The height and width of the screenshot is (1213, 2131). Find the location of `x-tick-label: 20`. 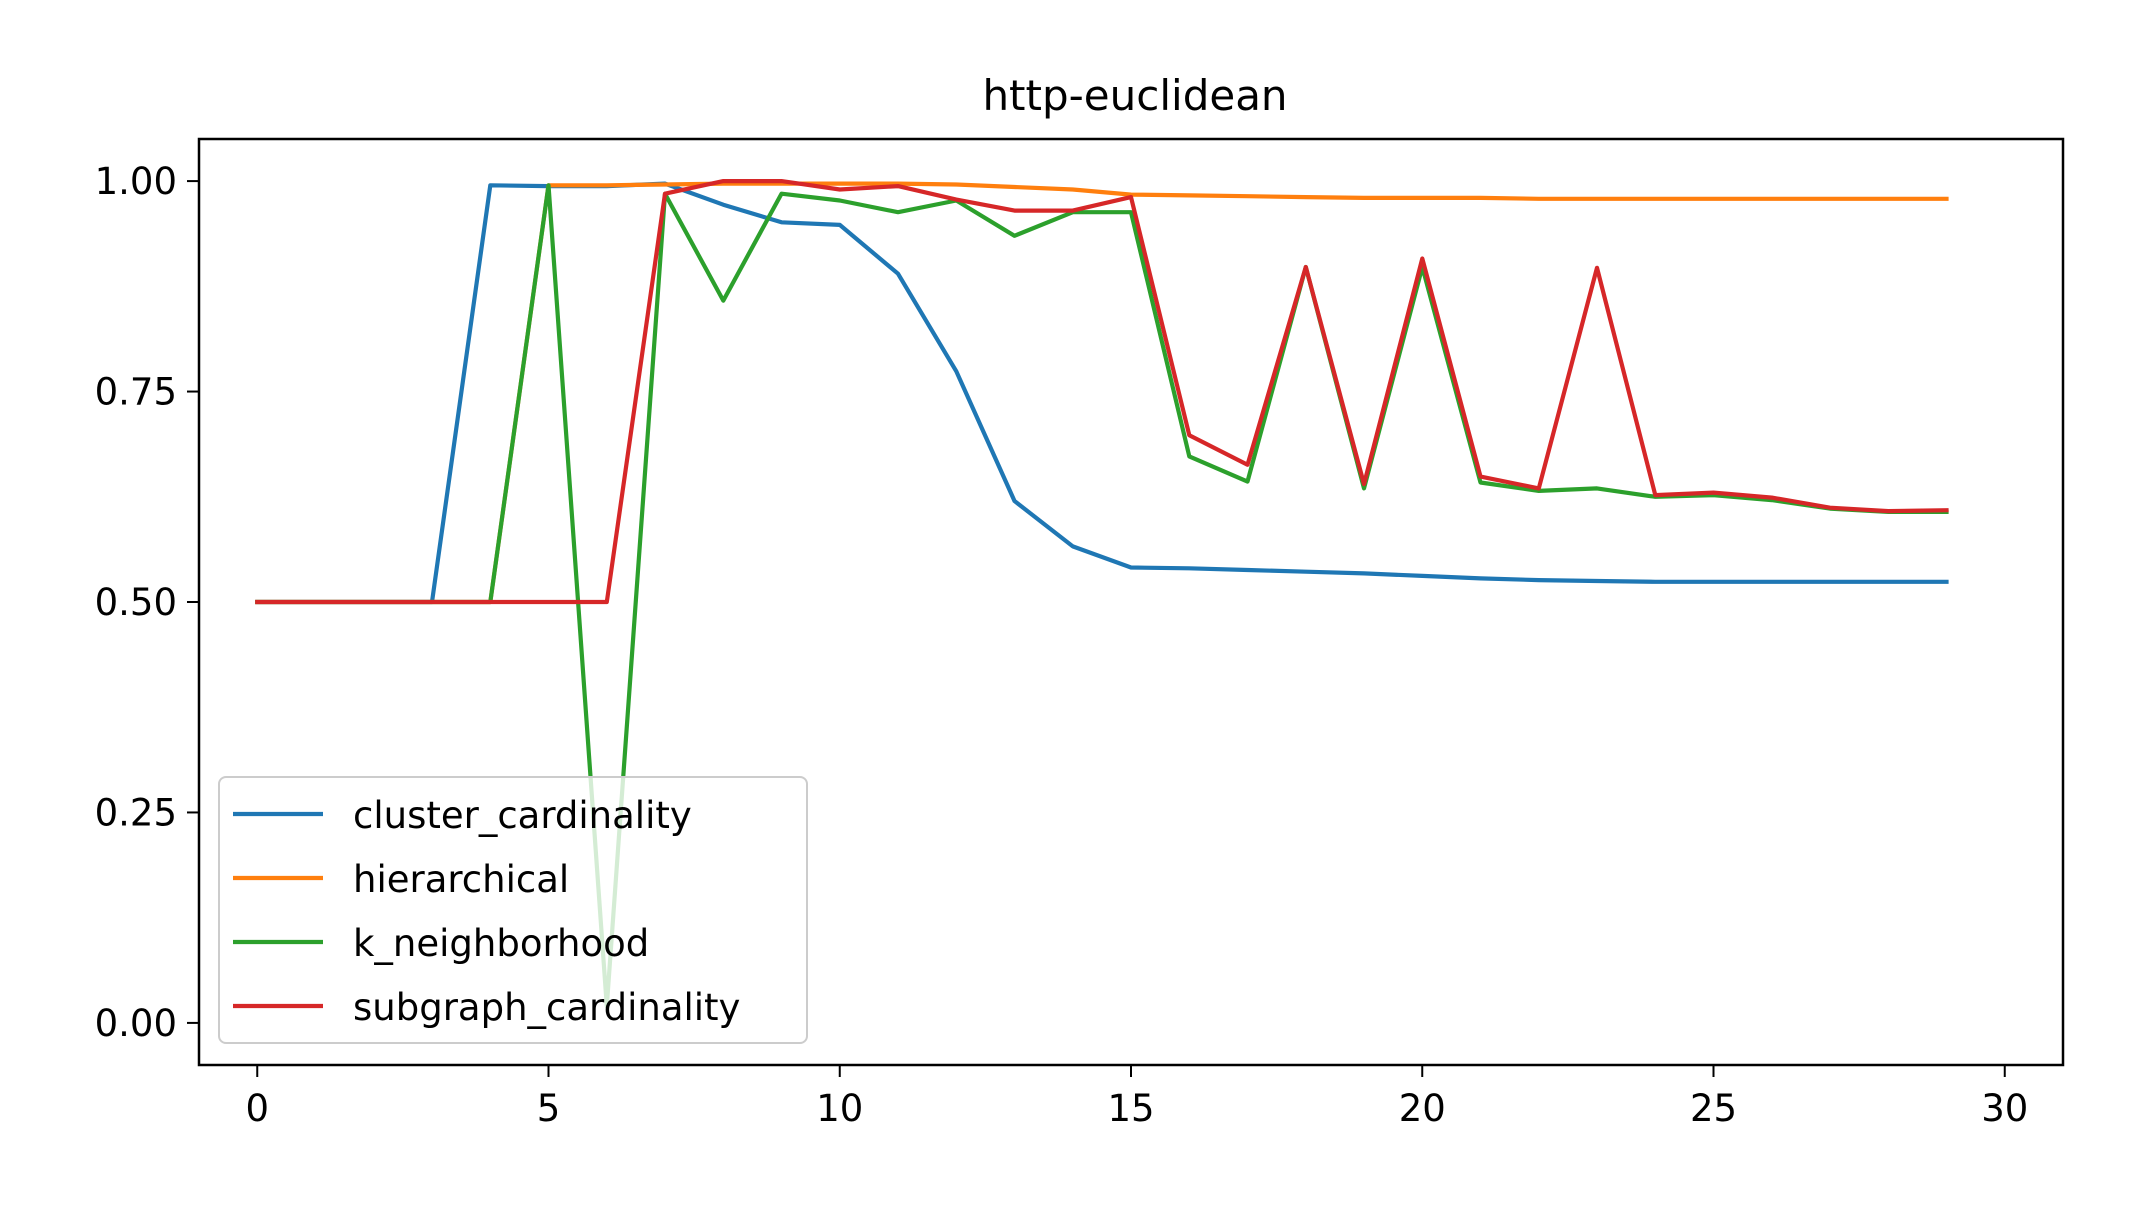

x-tick-label: 20 is located at coordinates (1422, 1108).